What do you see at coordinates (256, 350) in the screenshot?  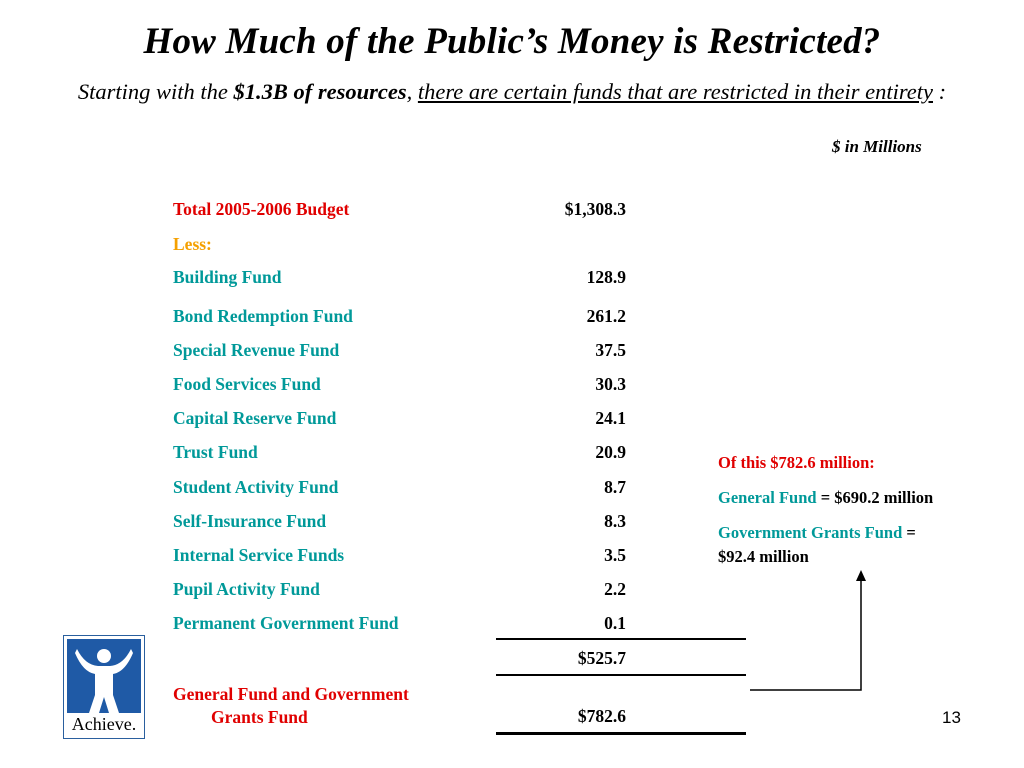 I see `fund-label: Special Revenue Fund` at bounding box center [256, 350].